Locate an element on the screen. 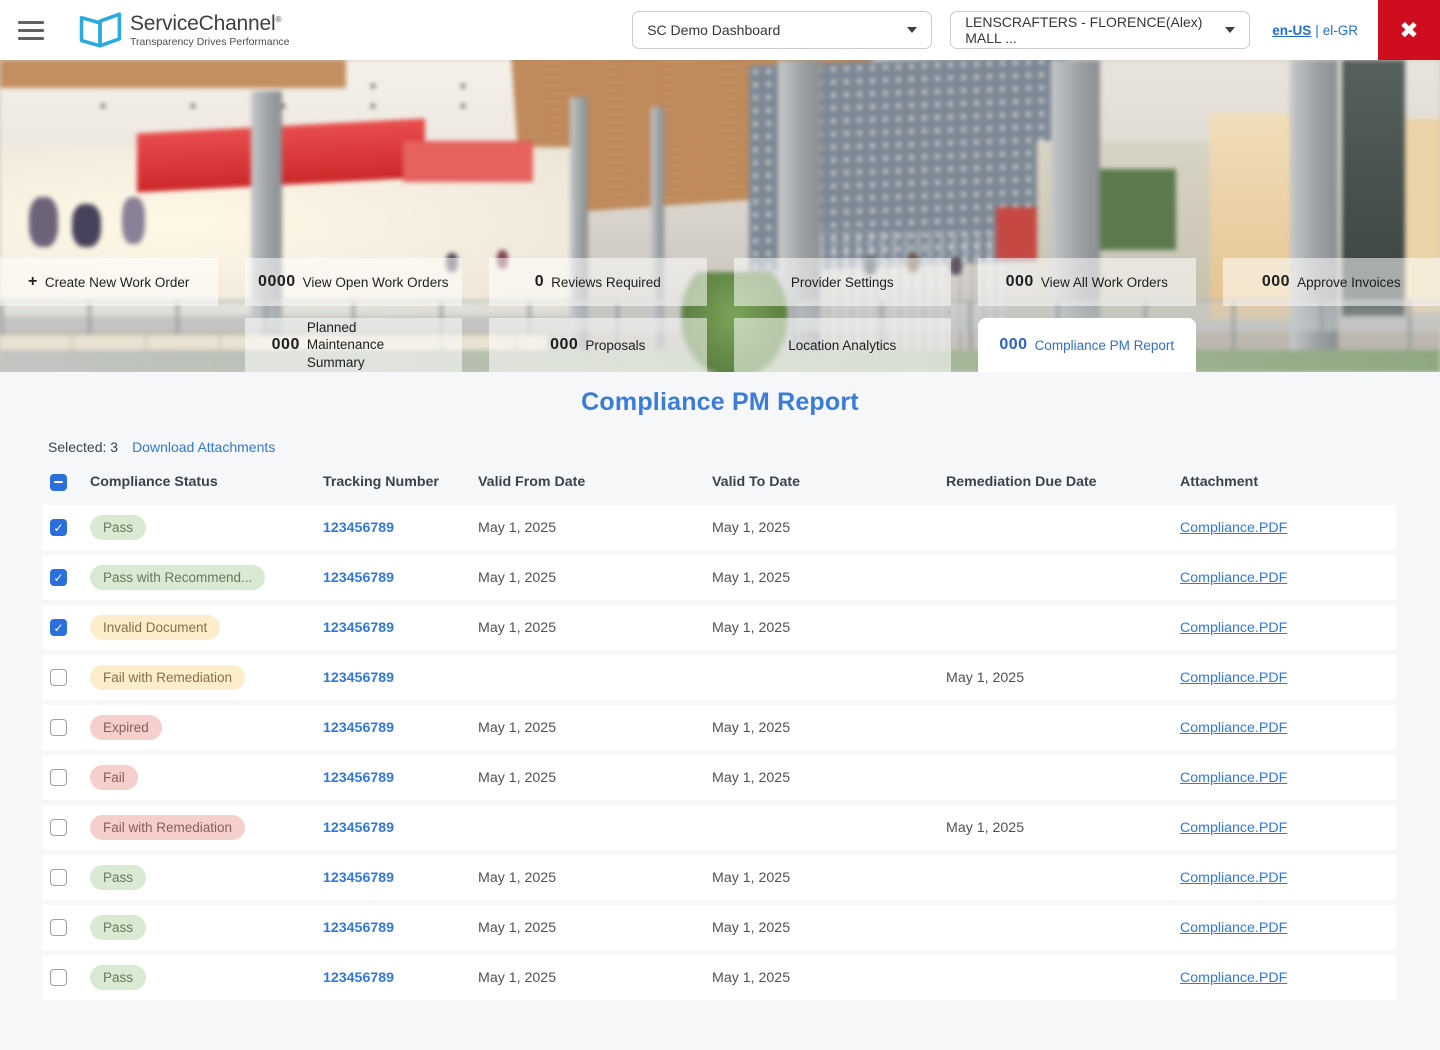 The height and width of the screenshot is (1050, 1440). hero-action-provider-settings: Provider Settings is located at coordinates (842, 282).